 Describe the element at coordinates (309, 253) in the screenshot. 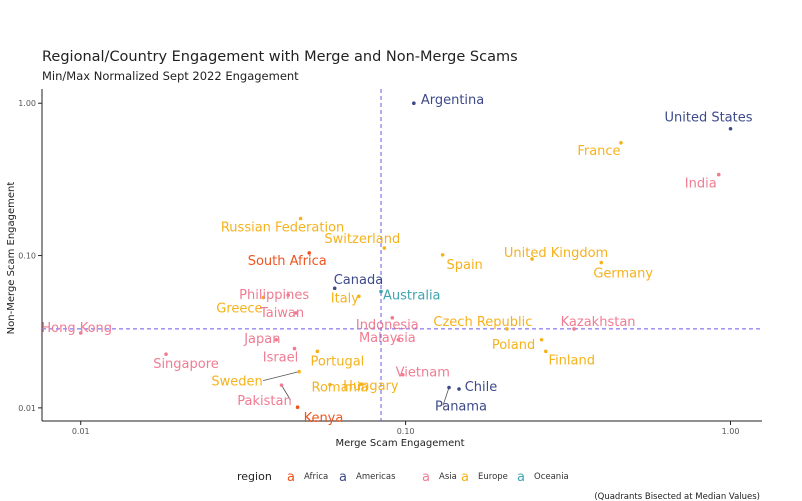

I see `point-south-africa` at that location.